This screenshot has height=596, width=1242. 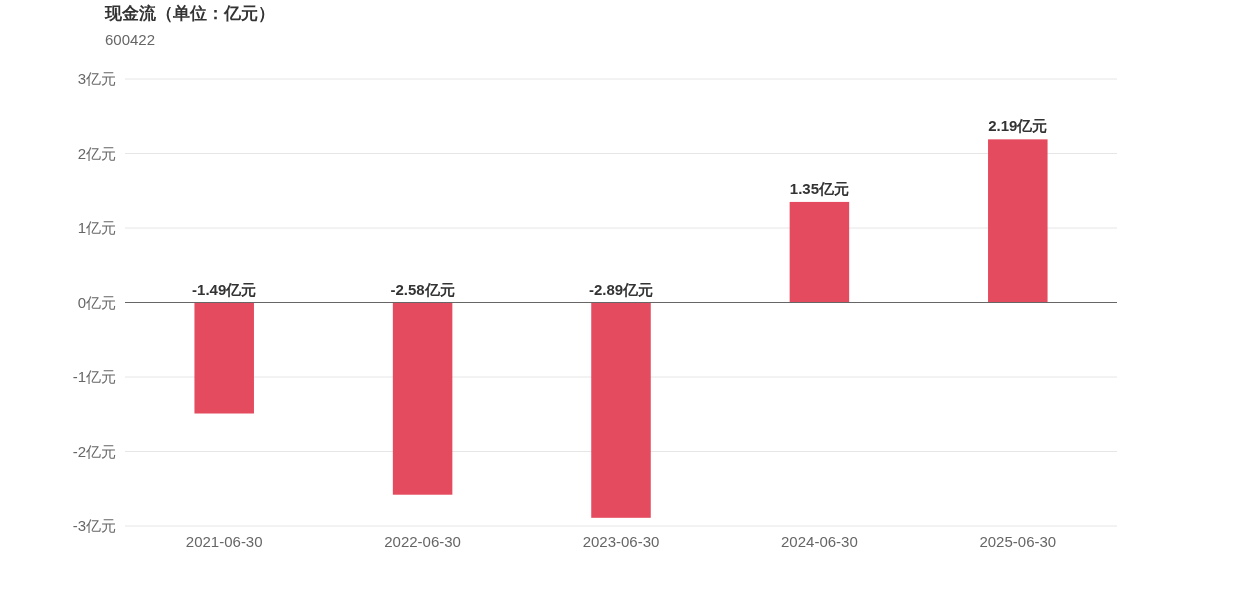 What do you see at coordinates (96, 228) in the screenshot?
I see `y-tick-label: 1亿元` at bounding box center [96, 228].